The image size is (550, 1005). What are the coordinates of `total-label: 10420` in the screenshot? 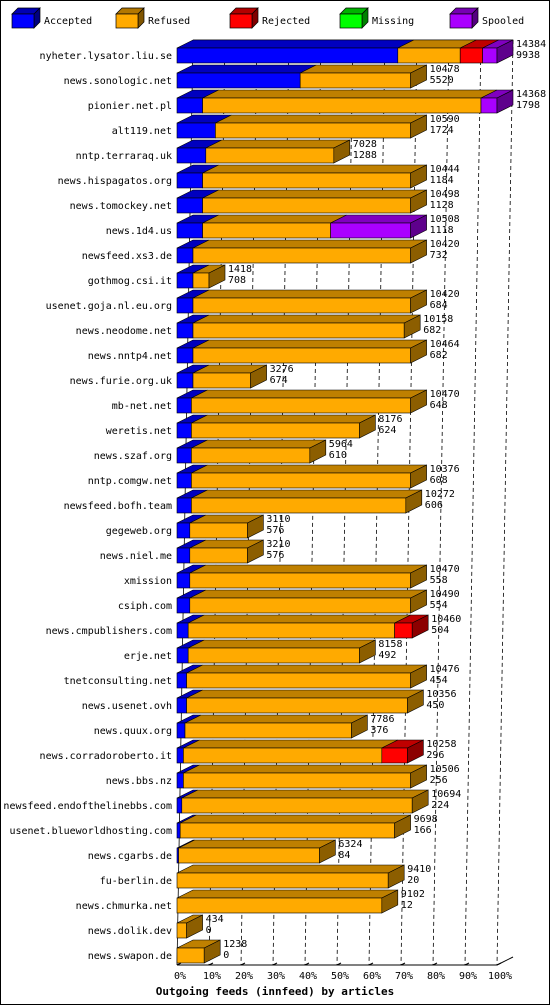 It's located at (445, 294).